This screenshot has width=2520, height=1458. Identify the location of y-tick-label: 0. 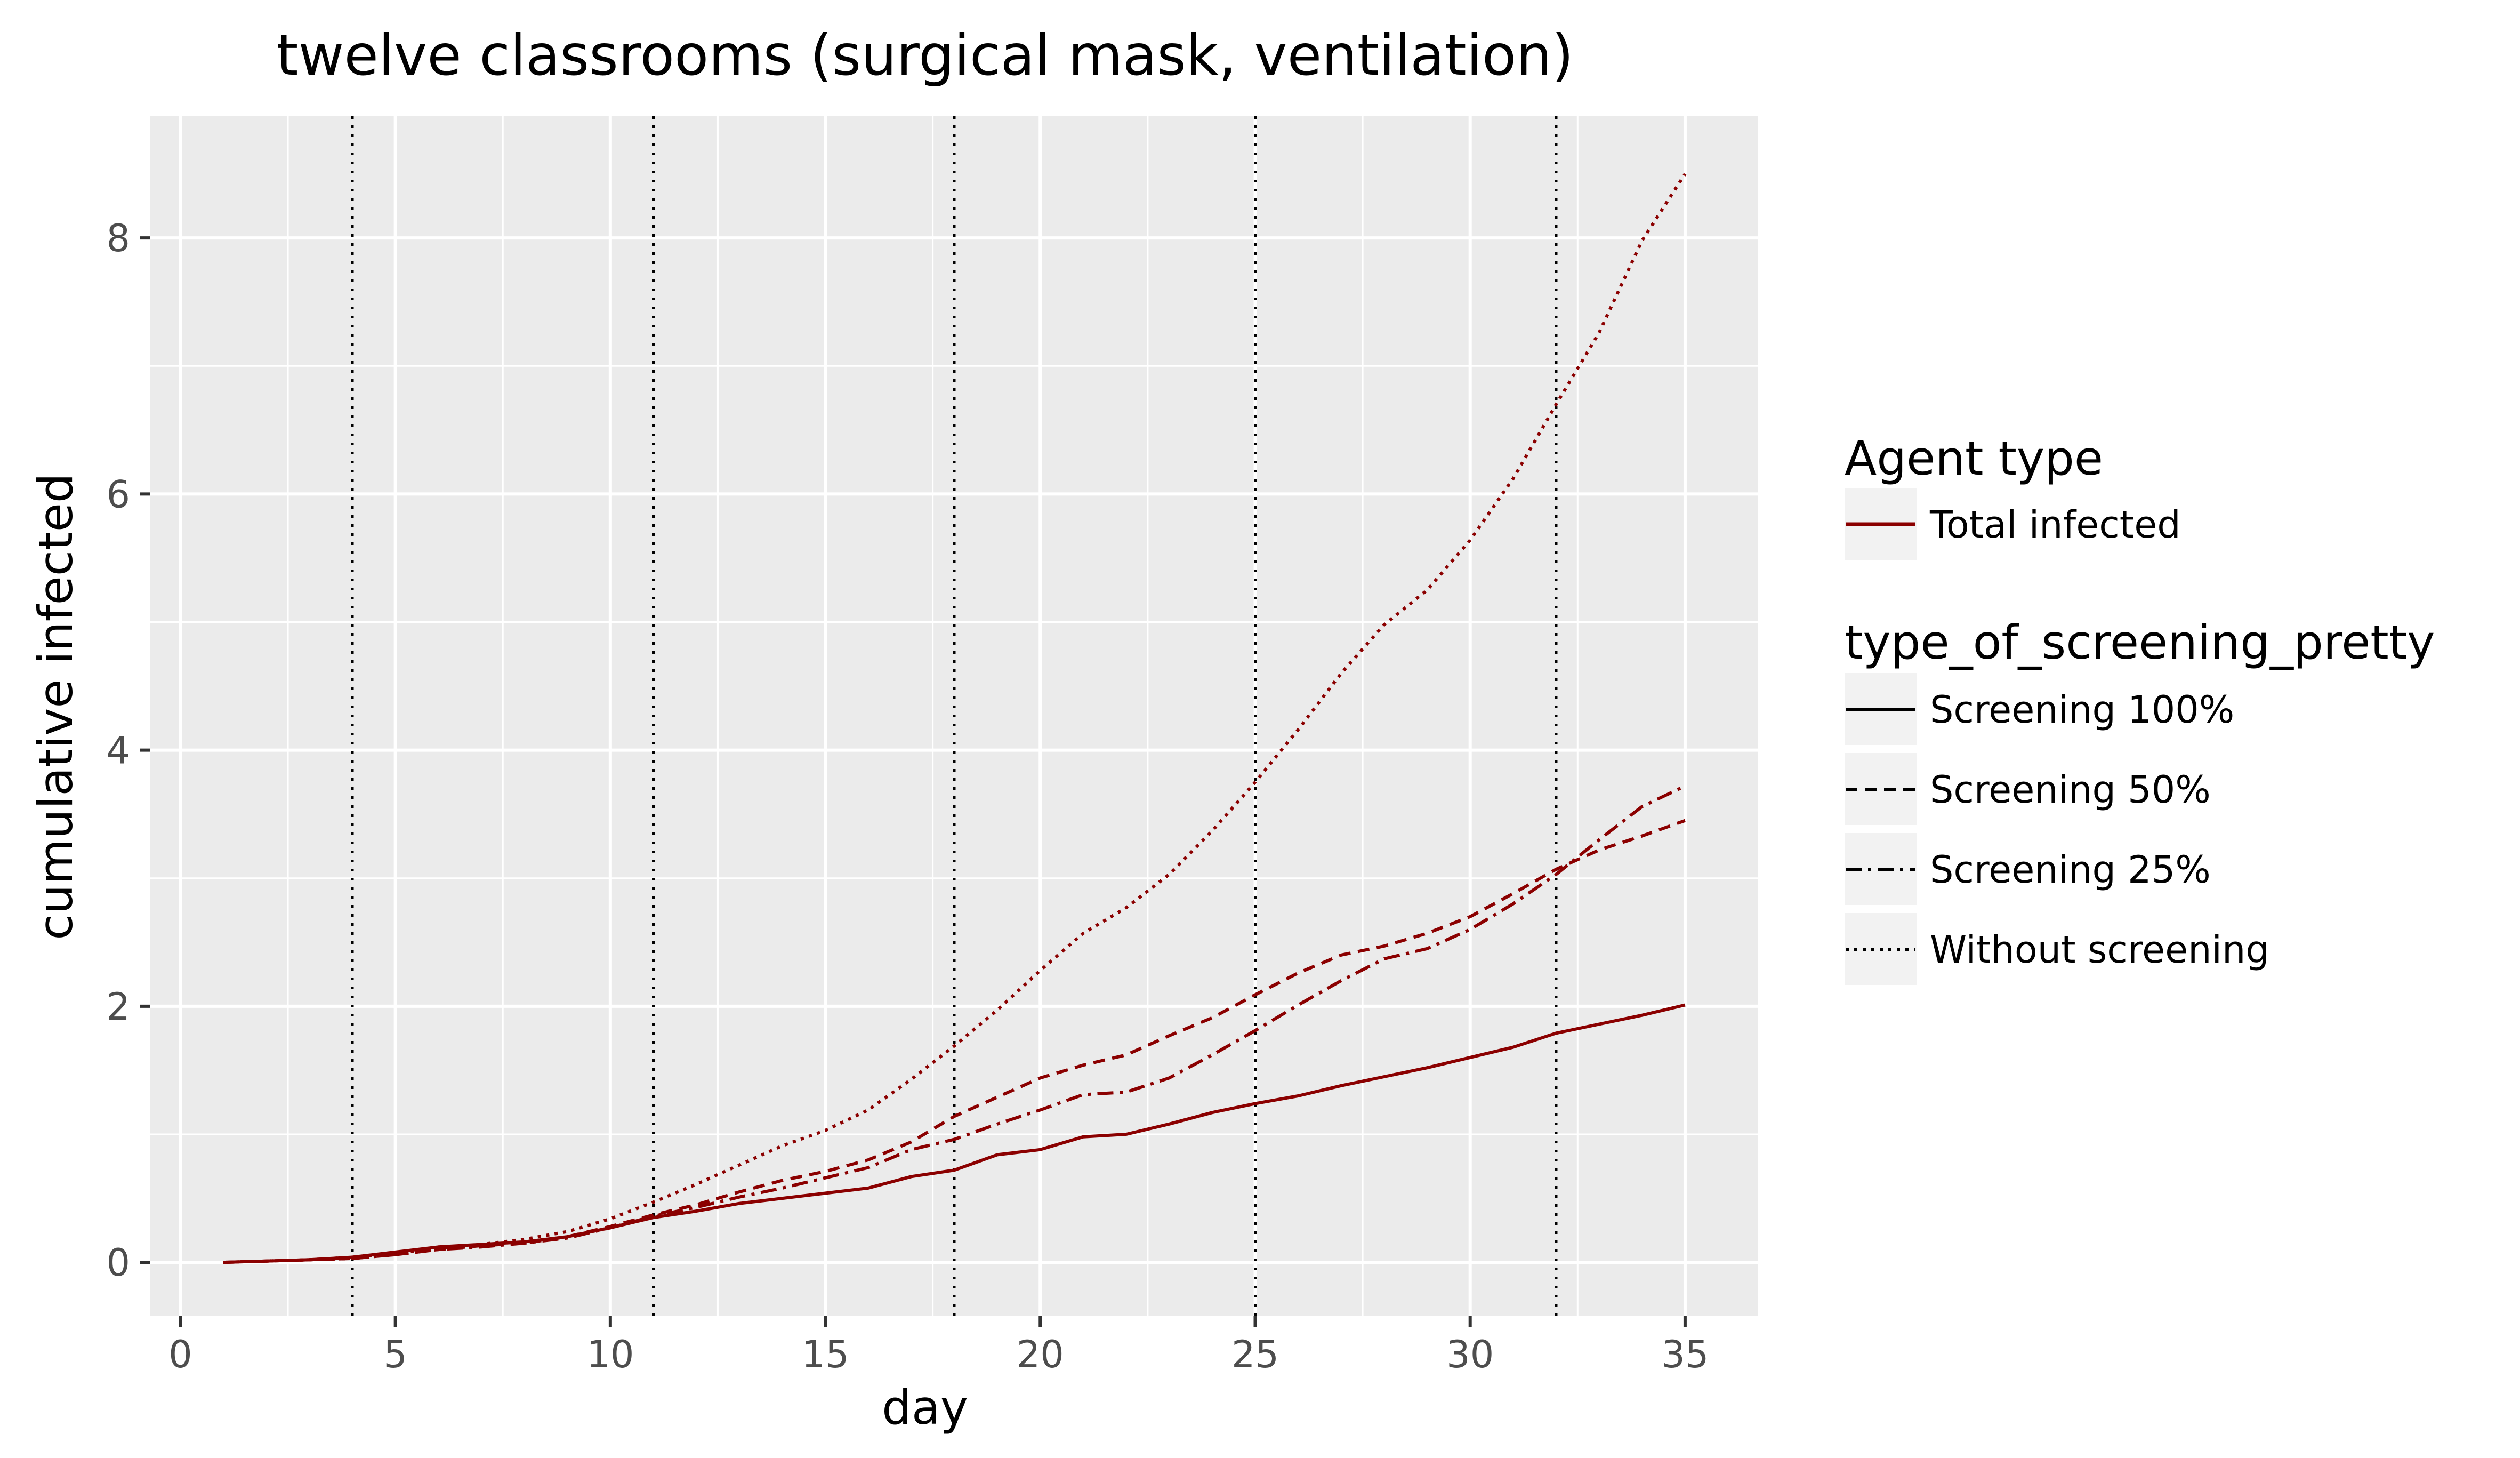
(118, 1263).